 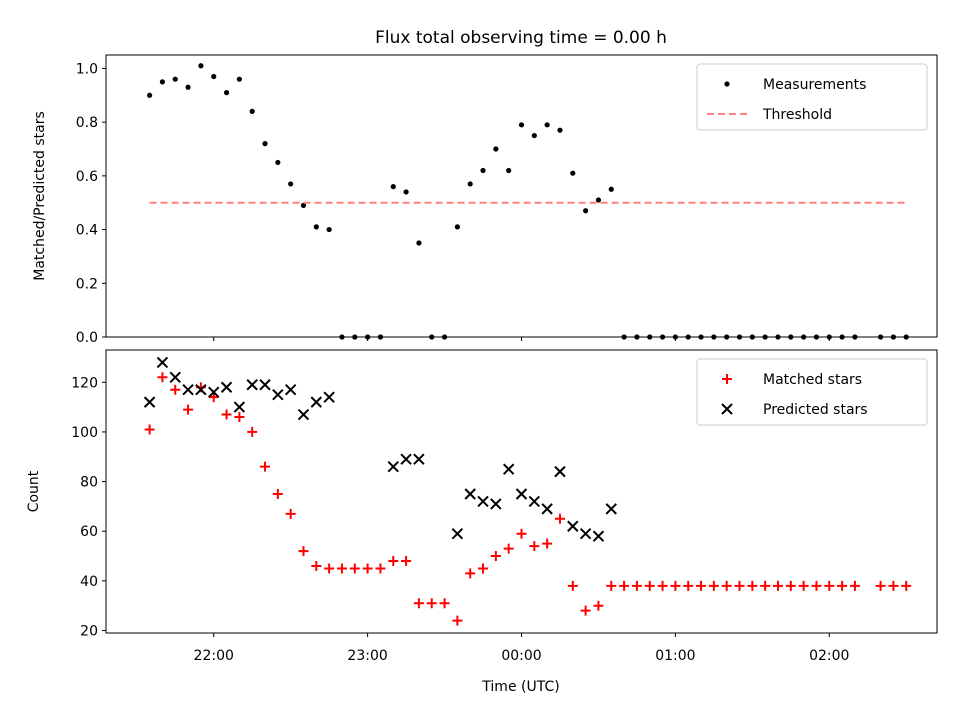 What do you see at coordinates (89, 532) in the screenshot?
I see `y-tick-label: 60` at bounding box center [89, 532].